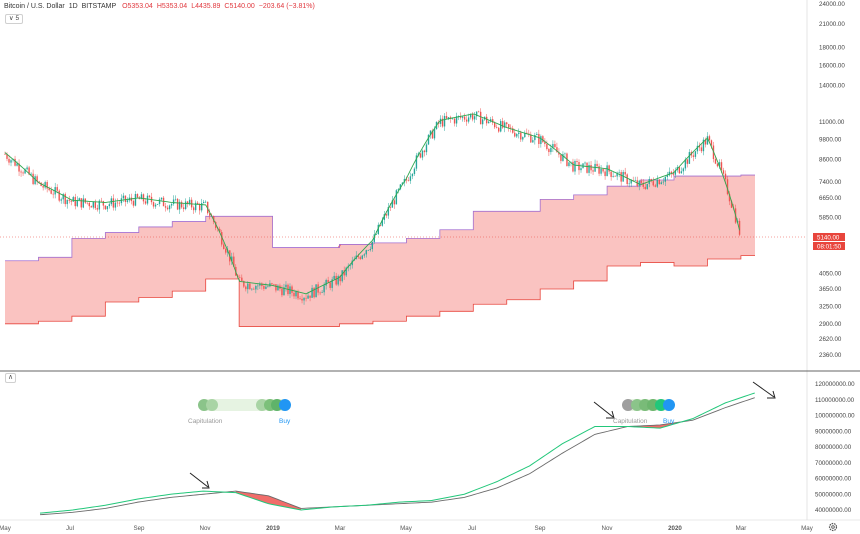 This screenshot has width=860, height=534. Describe the element at coordinates (239, 412) in the screenshot. I see `signal-widget-left: Capitulation Buy` at that location.